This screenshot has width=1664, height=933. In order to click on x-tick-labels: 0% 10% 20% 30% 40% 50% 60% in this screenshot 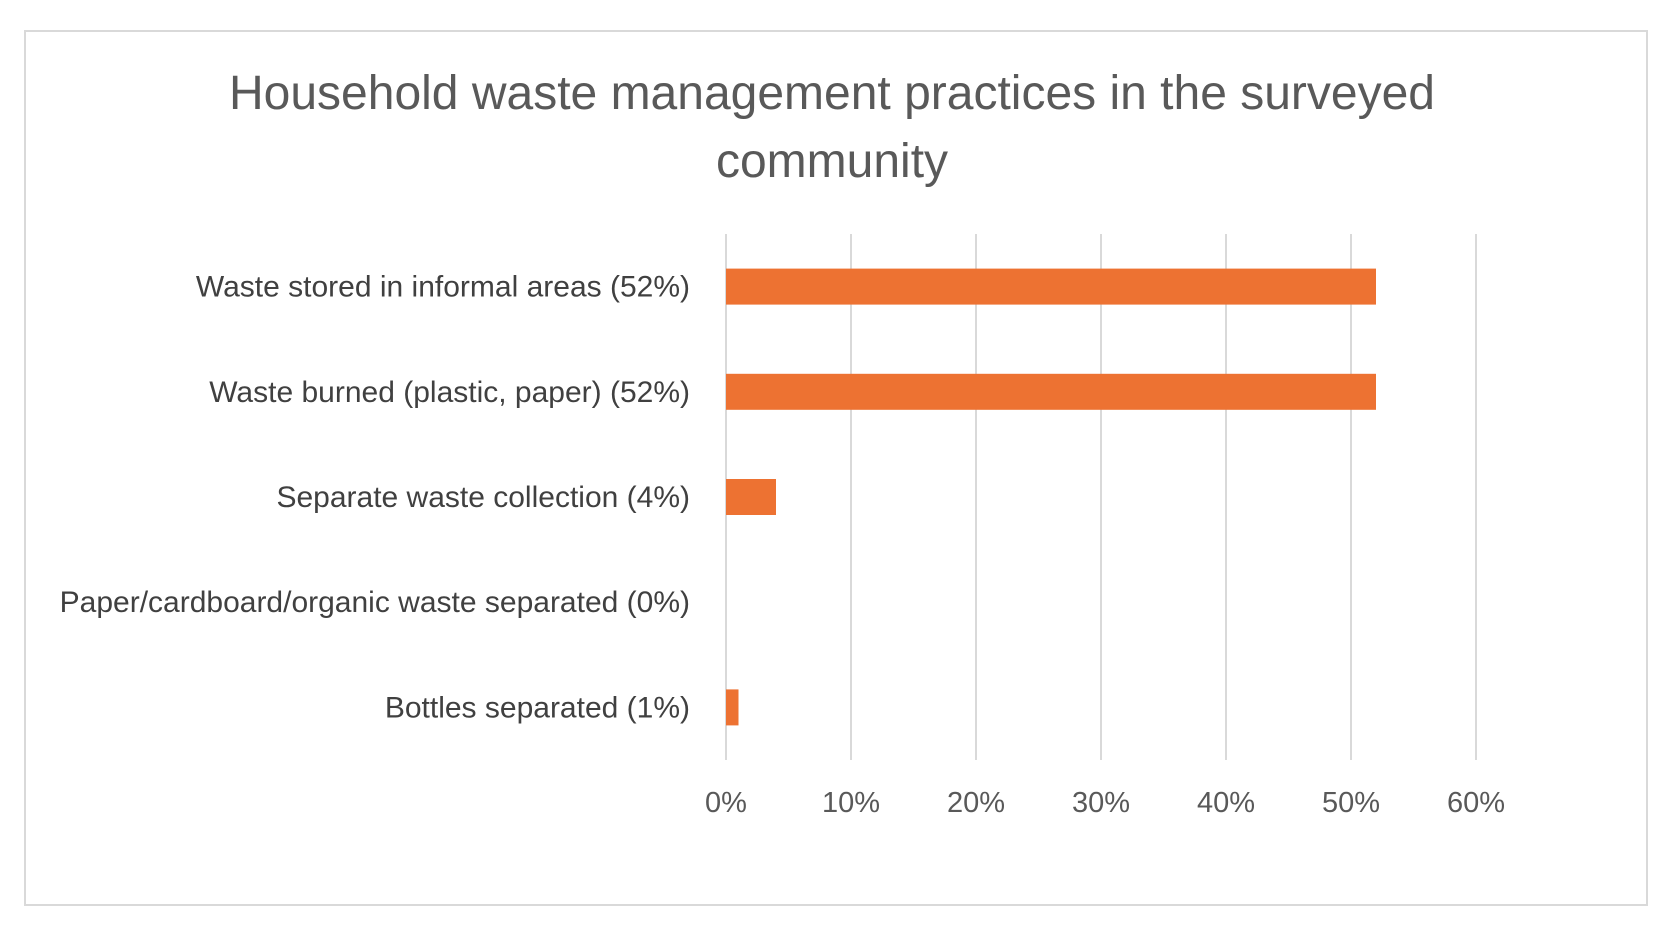, I will do `click(1105, 803)`.